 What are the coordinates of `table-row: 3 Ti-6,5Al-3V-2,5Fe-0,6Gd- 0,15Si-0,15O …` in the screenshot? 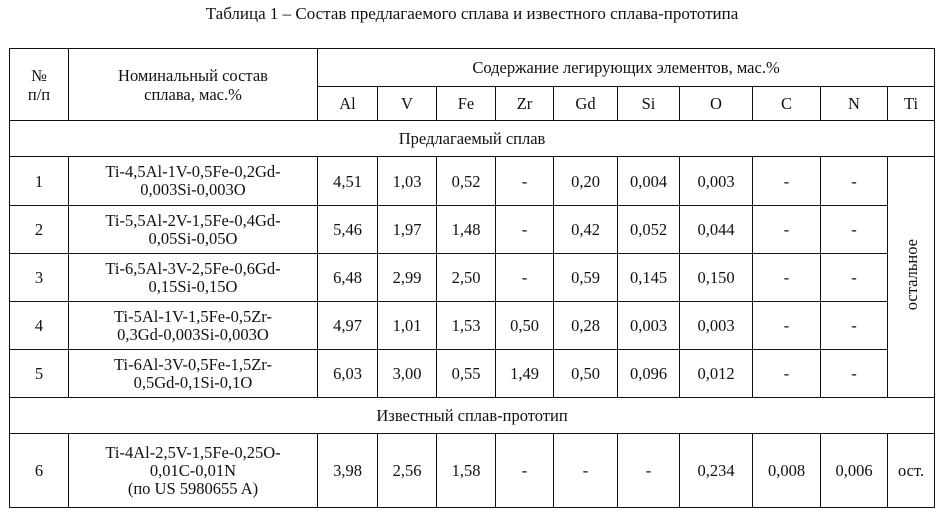 It's located at (472, 278).